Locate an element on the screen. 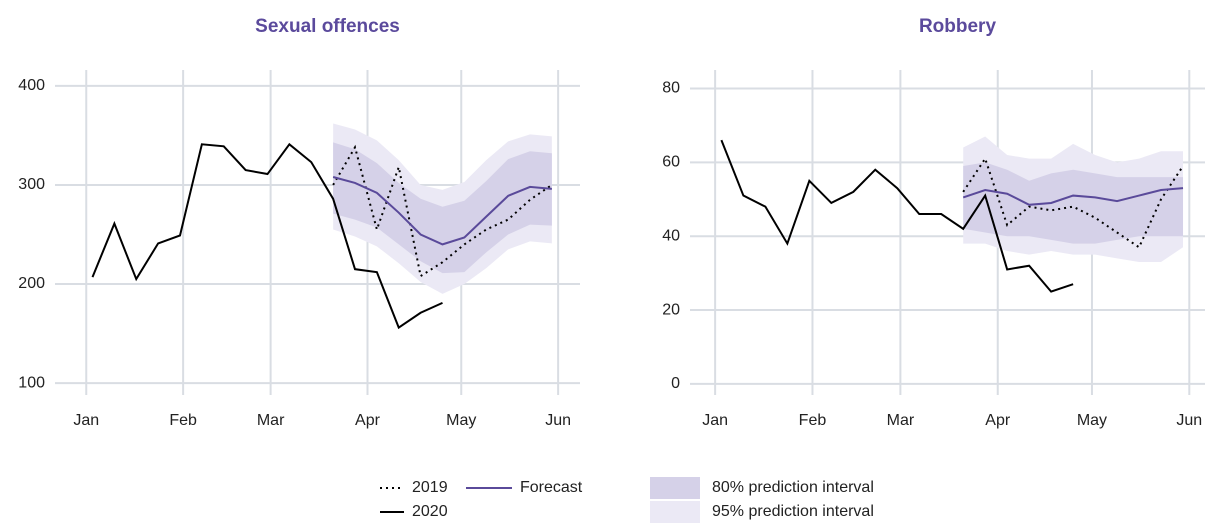  y-tick-label: 200 is located at coordinates (31, 283).